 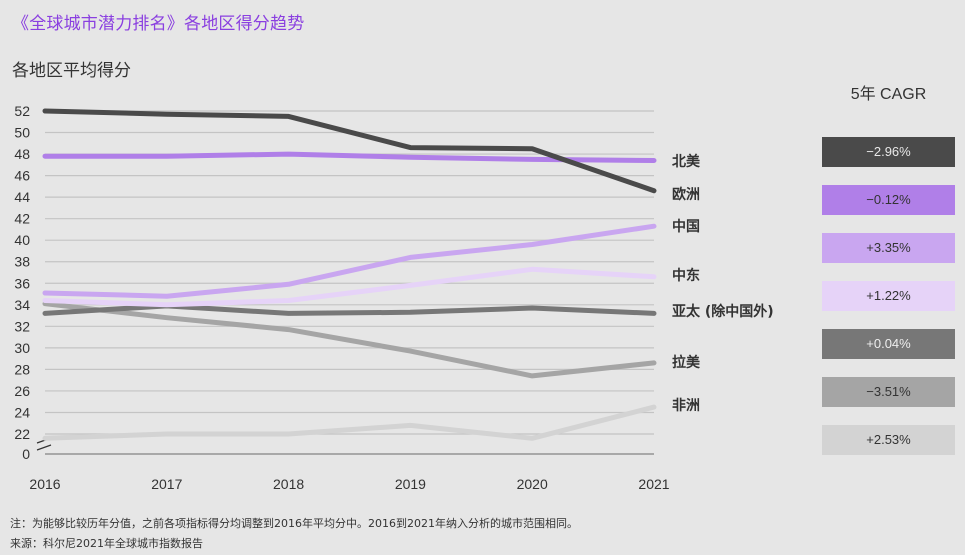 What do you see at coordinates (22, 240) in the screenshot?
I see `y-tick-label: 40` at bounding box center [22, 240].